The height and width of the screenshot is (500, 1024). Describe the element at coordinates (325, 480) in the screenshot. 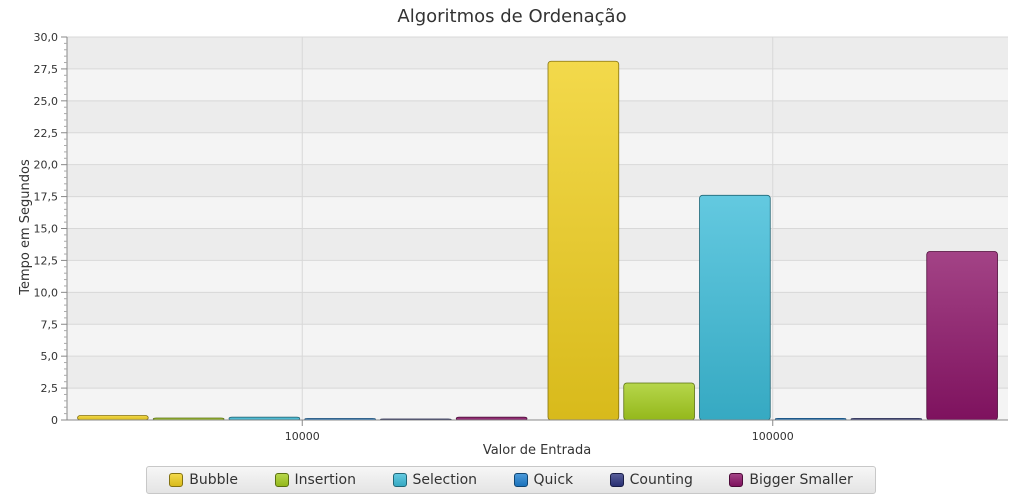

I see `legend-label: Insertion` at that location.